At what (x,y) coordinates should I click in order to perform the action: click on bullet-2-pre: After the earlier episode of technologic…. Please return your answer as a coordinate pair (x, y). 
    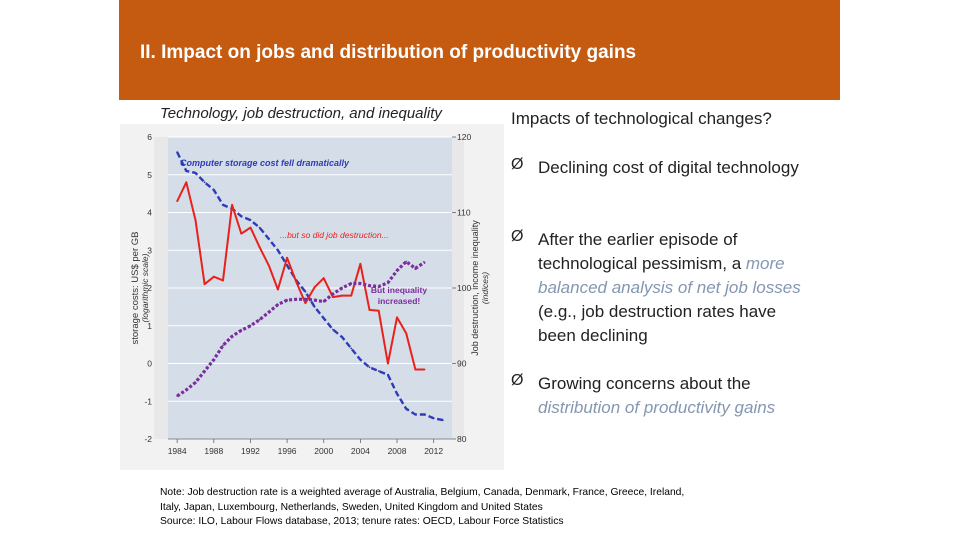
    Looking at the image, I should click on (642, 251).